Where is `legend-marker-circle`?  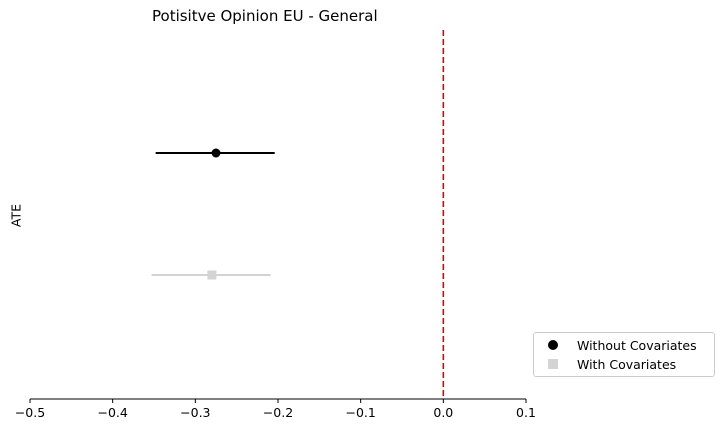
legend-marker-circle is located at coordinates (553, 345).